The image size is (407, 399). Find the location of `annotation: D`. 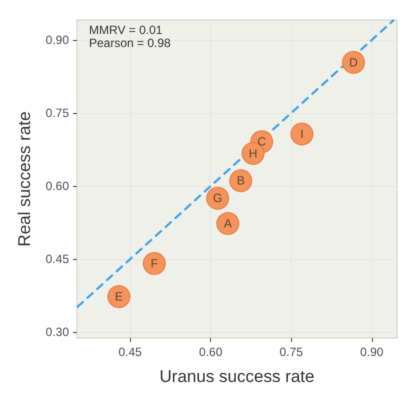

annotation: D is located at coordinates (353, 62).